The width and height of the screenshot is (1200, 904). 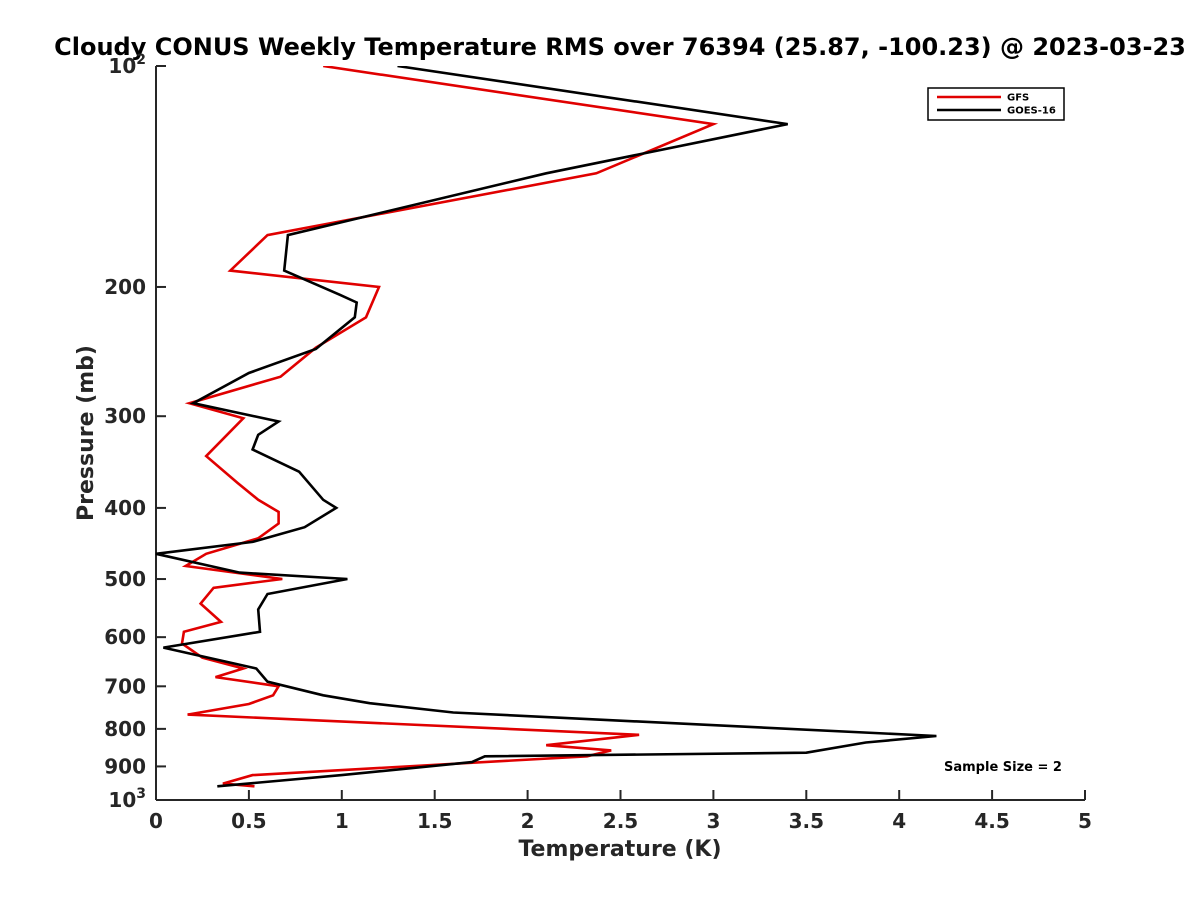 I want to click on y-tick-label: 400, so click(x=125, y=508).